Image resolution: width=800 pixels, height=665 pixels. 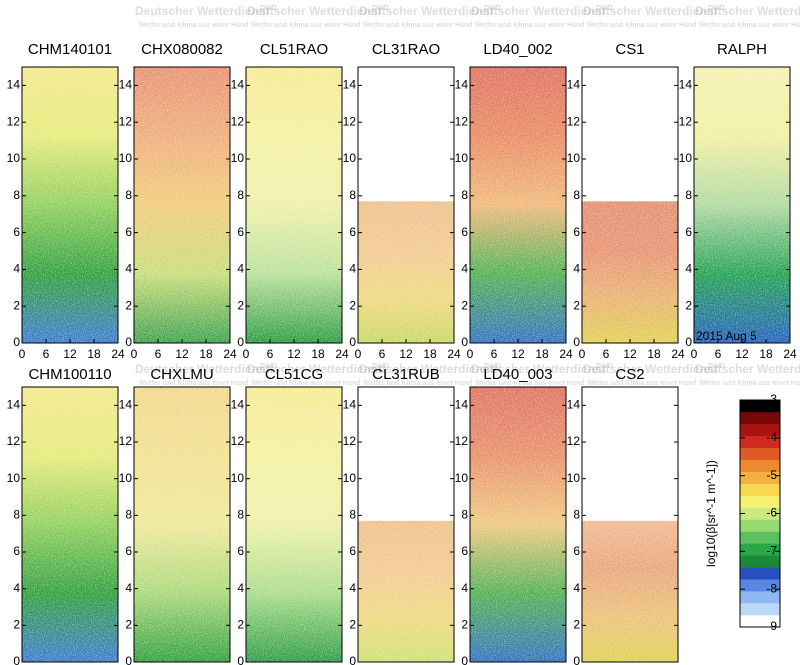 What do you see at coordinates (771, 475) in the screenshot?
I see `colorbar-tick-label: -5` at bounding box center [771, 475].